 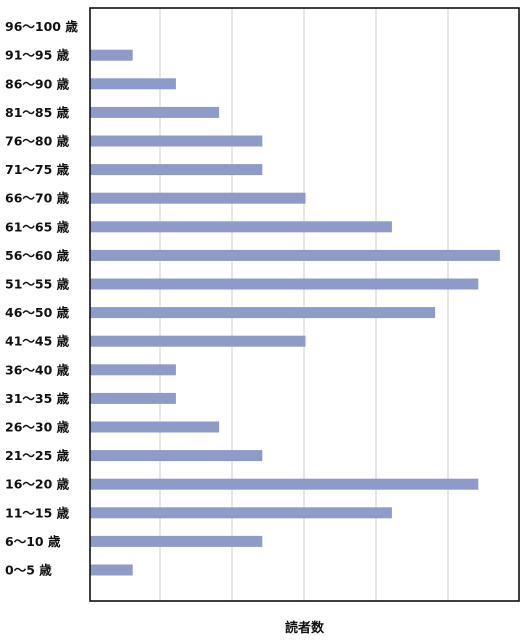 I want to click on category-label: 81～85 歳, so click(x=37, y=112).